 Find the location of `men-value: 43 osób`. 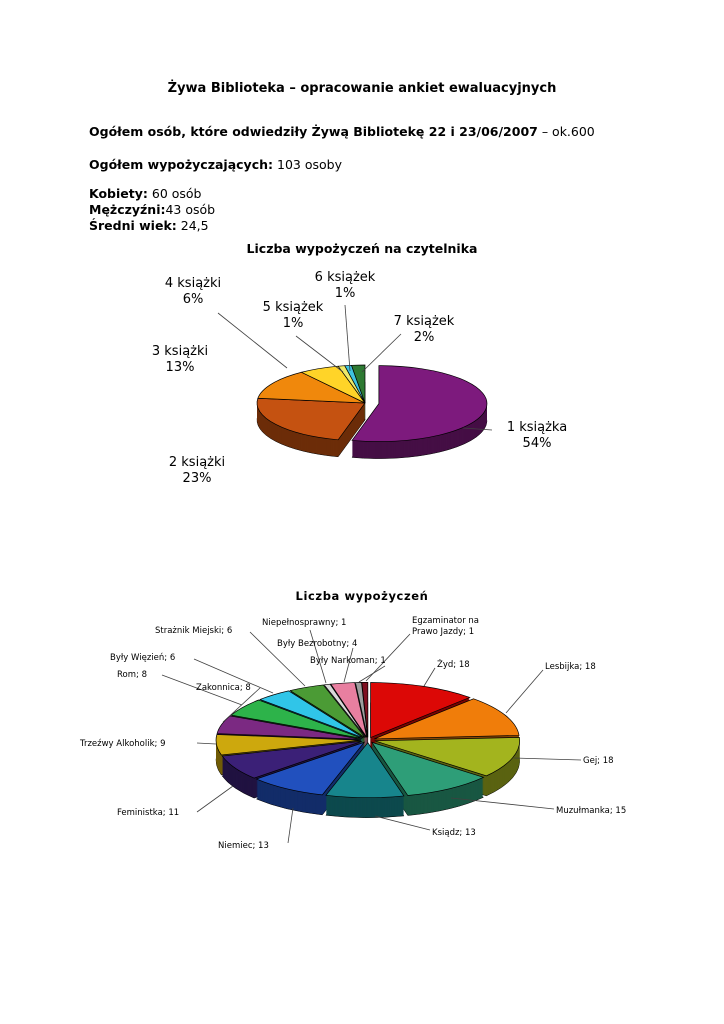

men-value: 43 osób is located at coordinates (190, 209).